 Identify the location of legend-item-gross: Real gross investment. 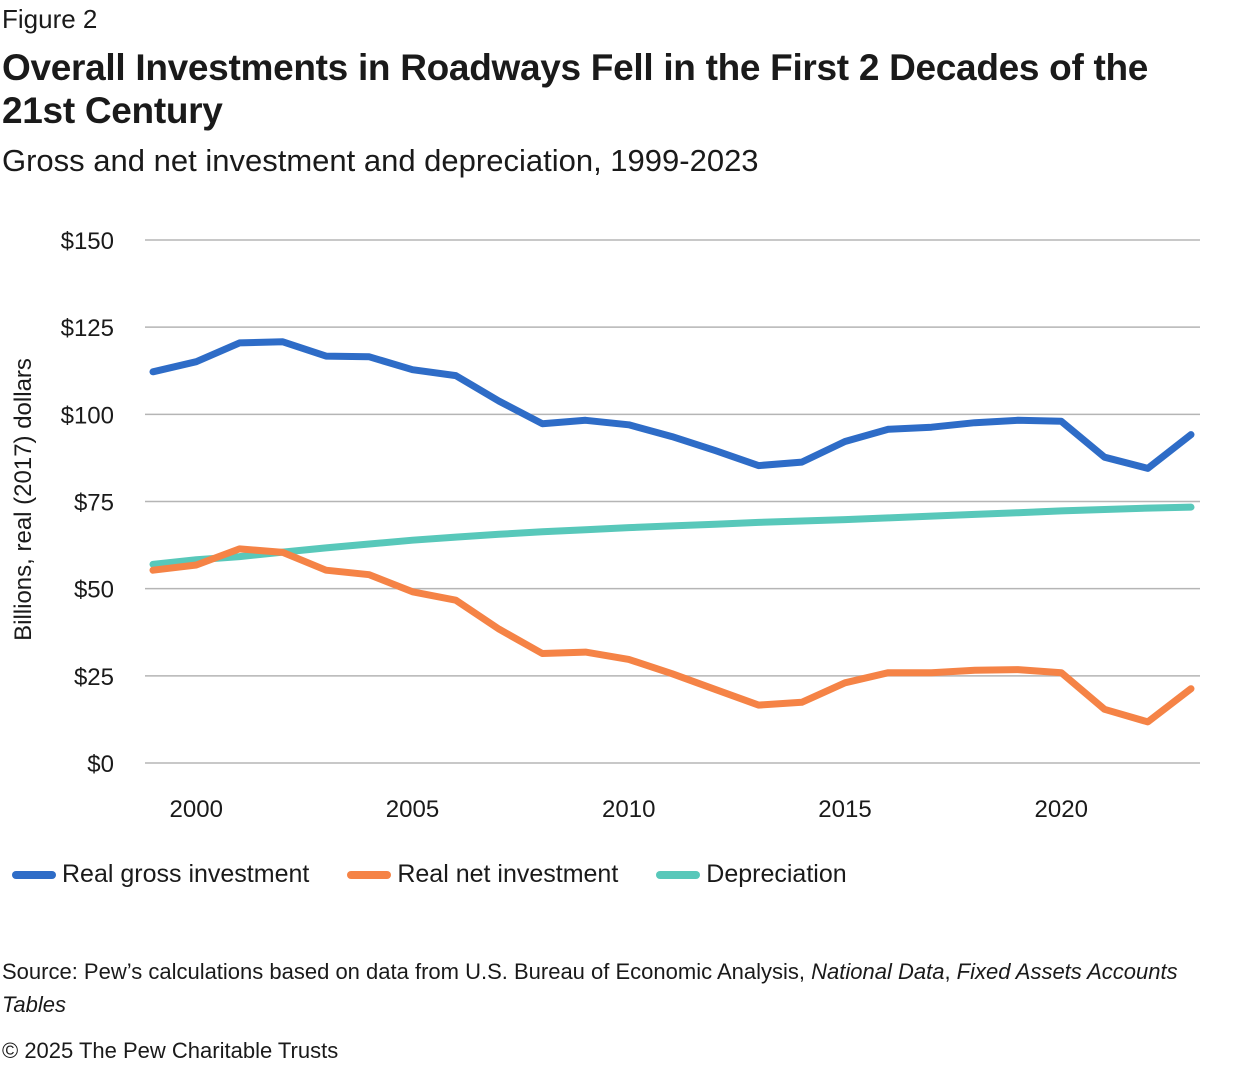
(160, 874).